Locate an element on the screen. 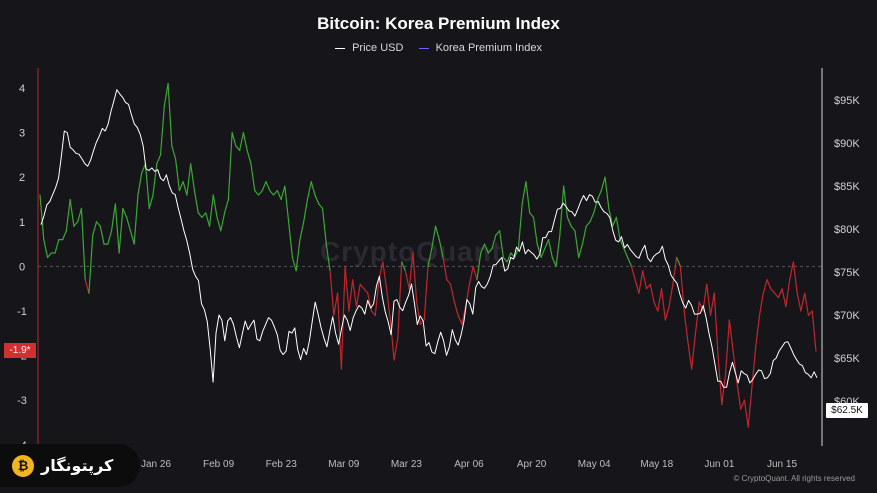 The height and width of the screenshot is (493, 877). chart-title: Bitcoin: Korea Premium Index is located at coordinates (438, 23).